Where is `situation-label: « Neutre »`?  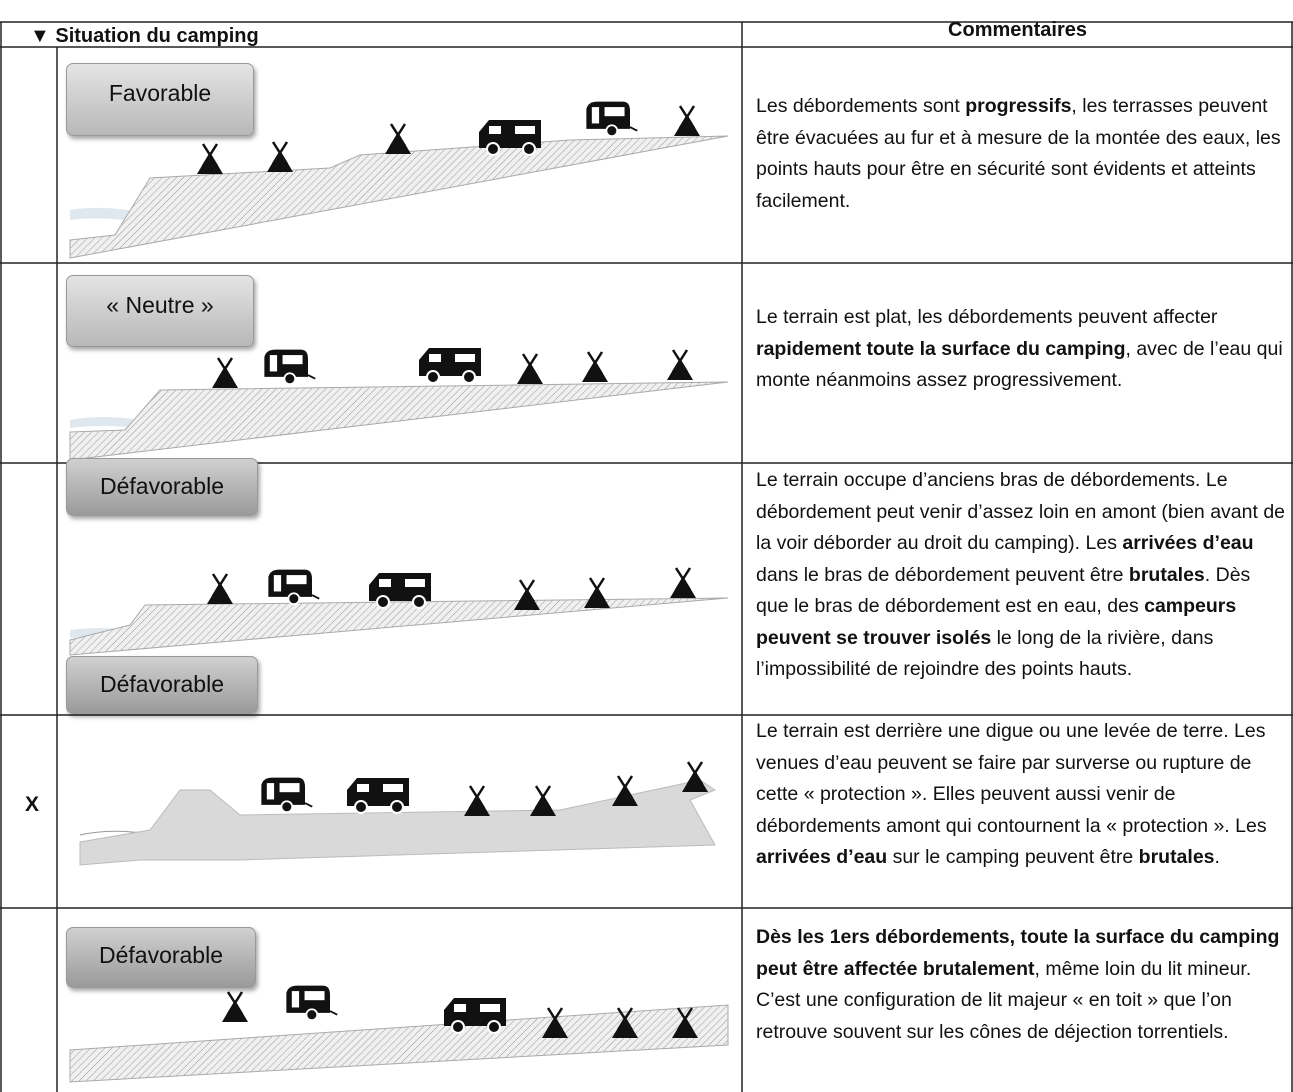 situation-label: « Neutre » is located at coordinates (160, 311).